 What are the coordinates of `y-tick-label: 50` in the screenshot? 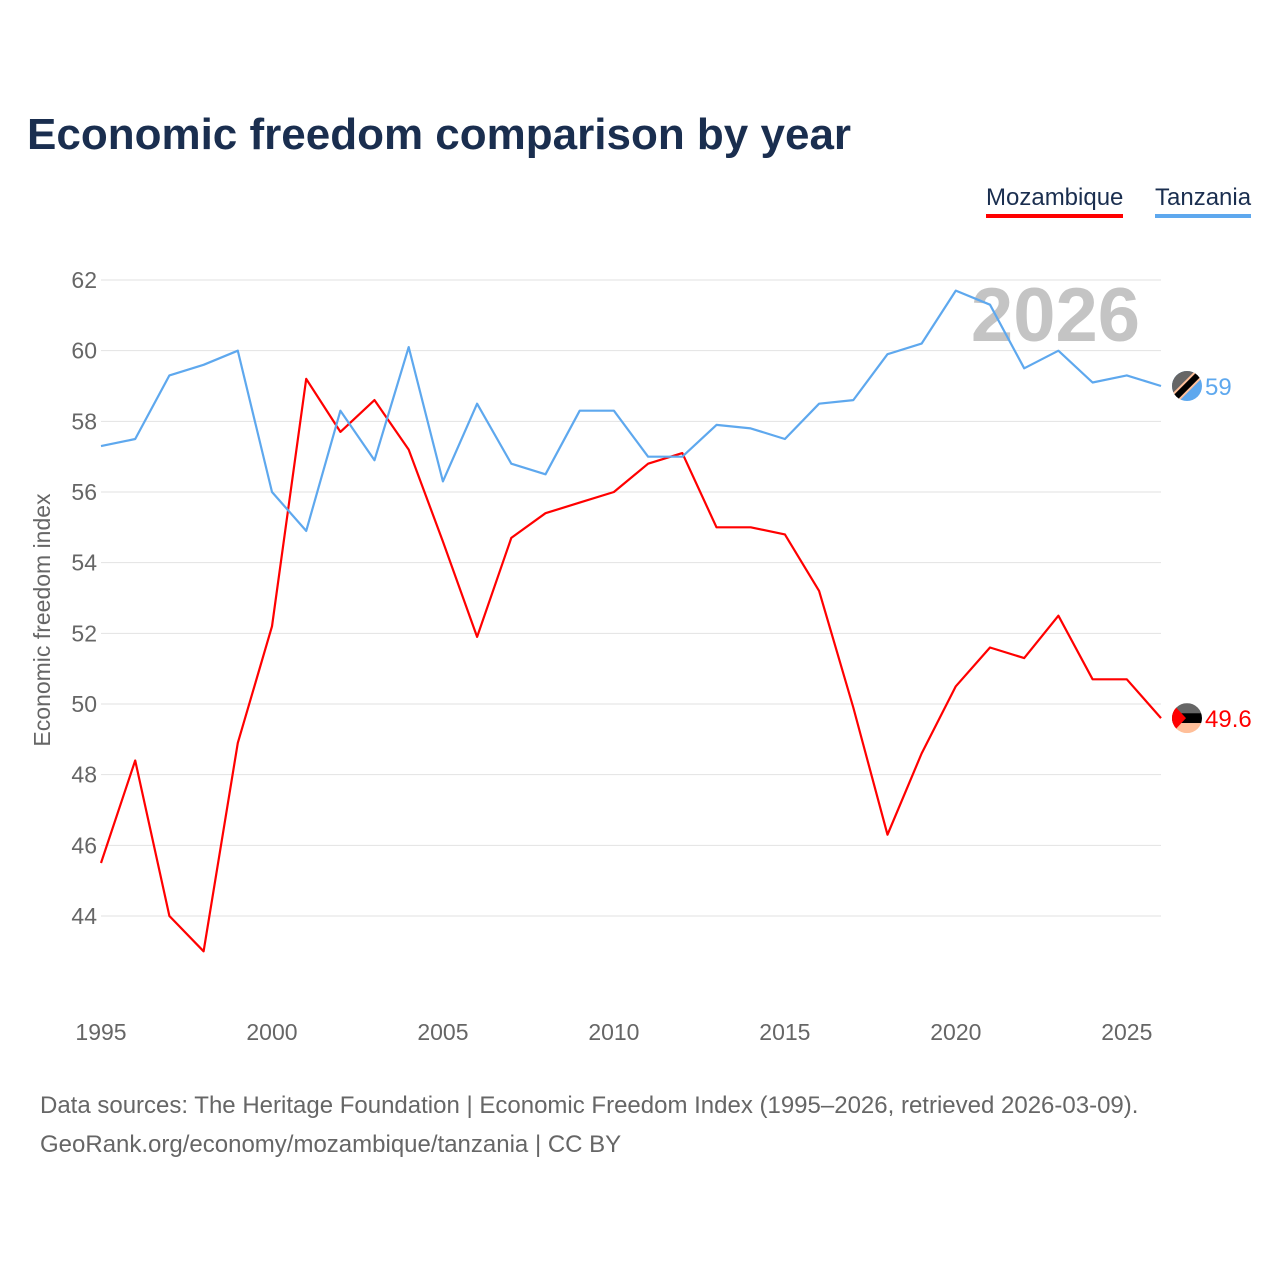 It's located at (84, 704).